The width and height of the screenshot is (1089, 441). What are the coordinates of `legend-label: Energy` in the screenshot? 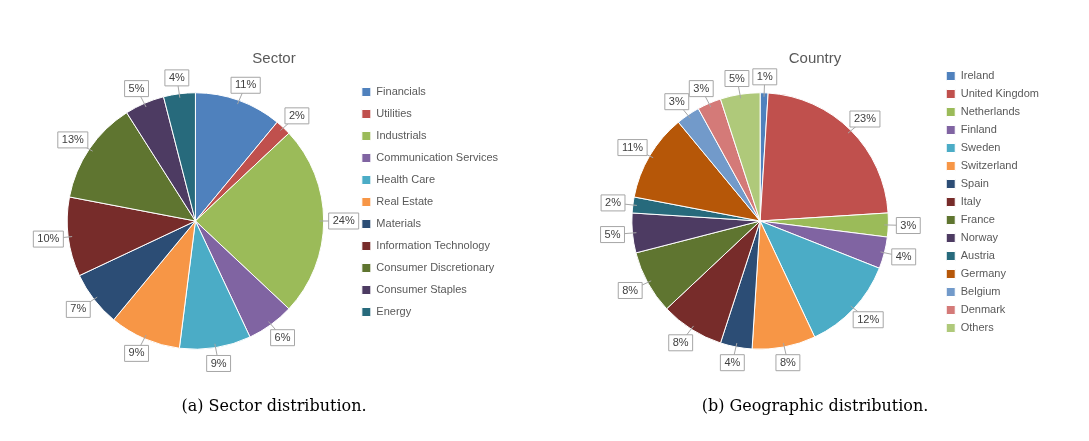 It's located at (394, 311).